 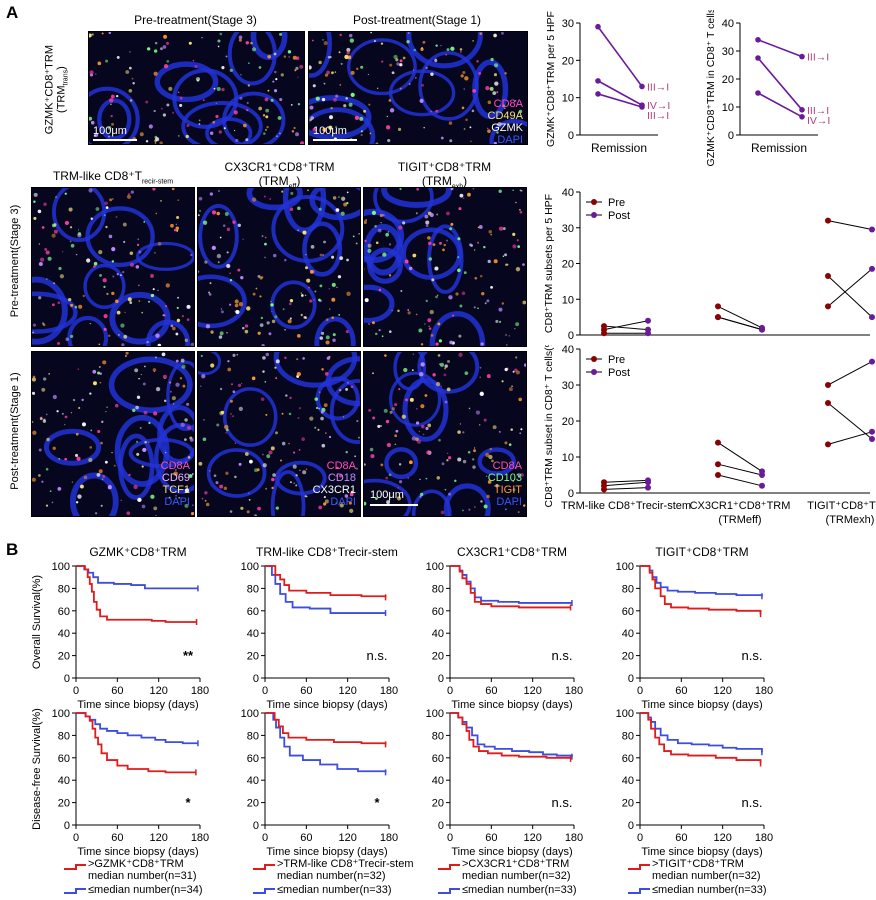 What do you see at coordinates (158, 691) in the screenshot?
I see `x-tick-label: 120` at bounding box center [158, 691].